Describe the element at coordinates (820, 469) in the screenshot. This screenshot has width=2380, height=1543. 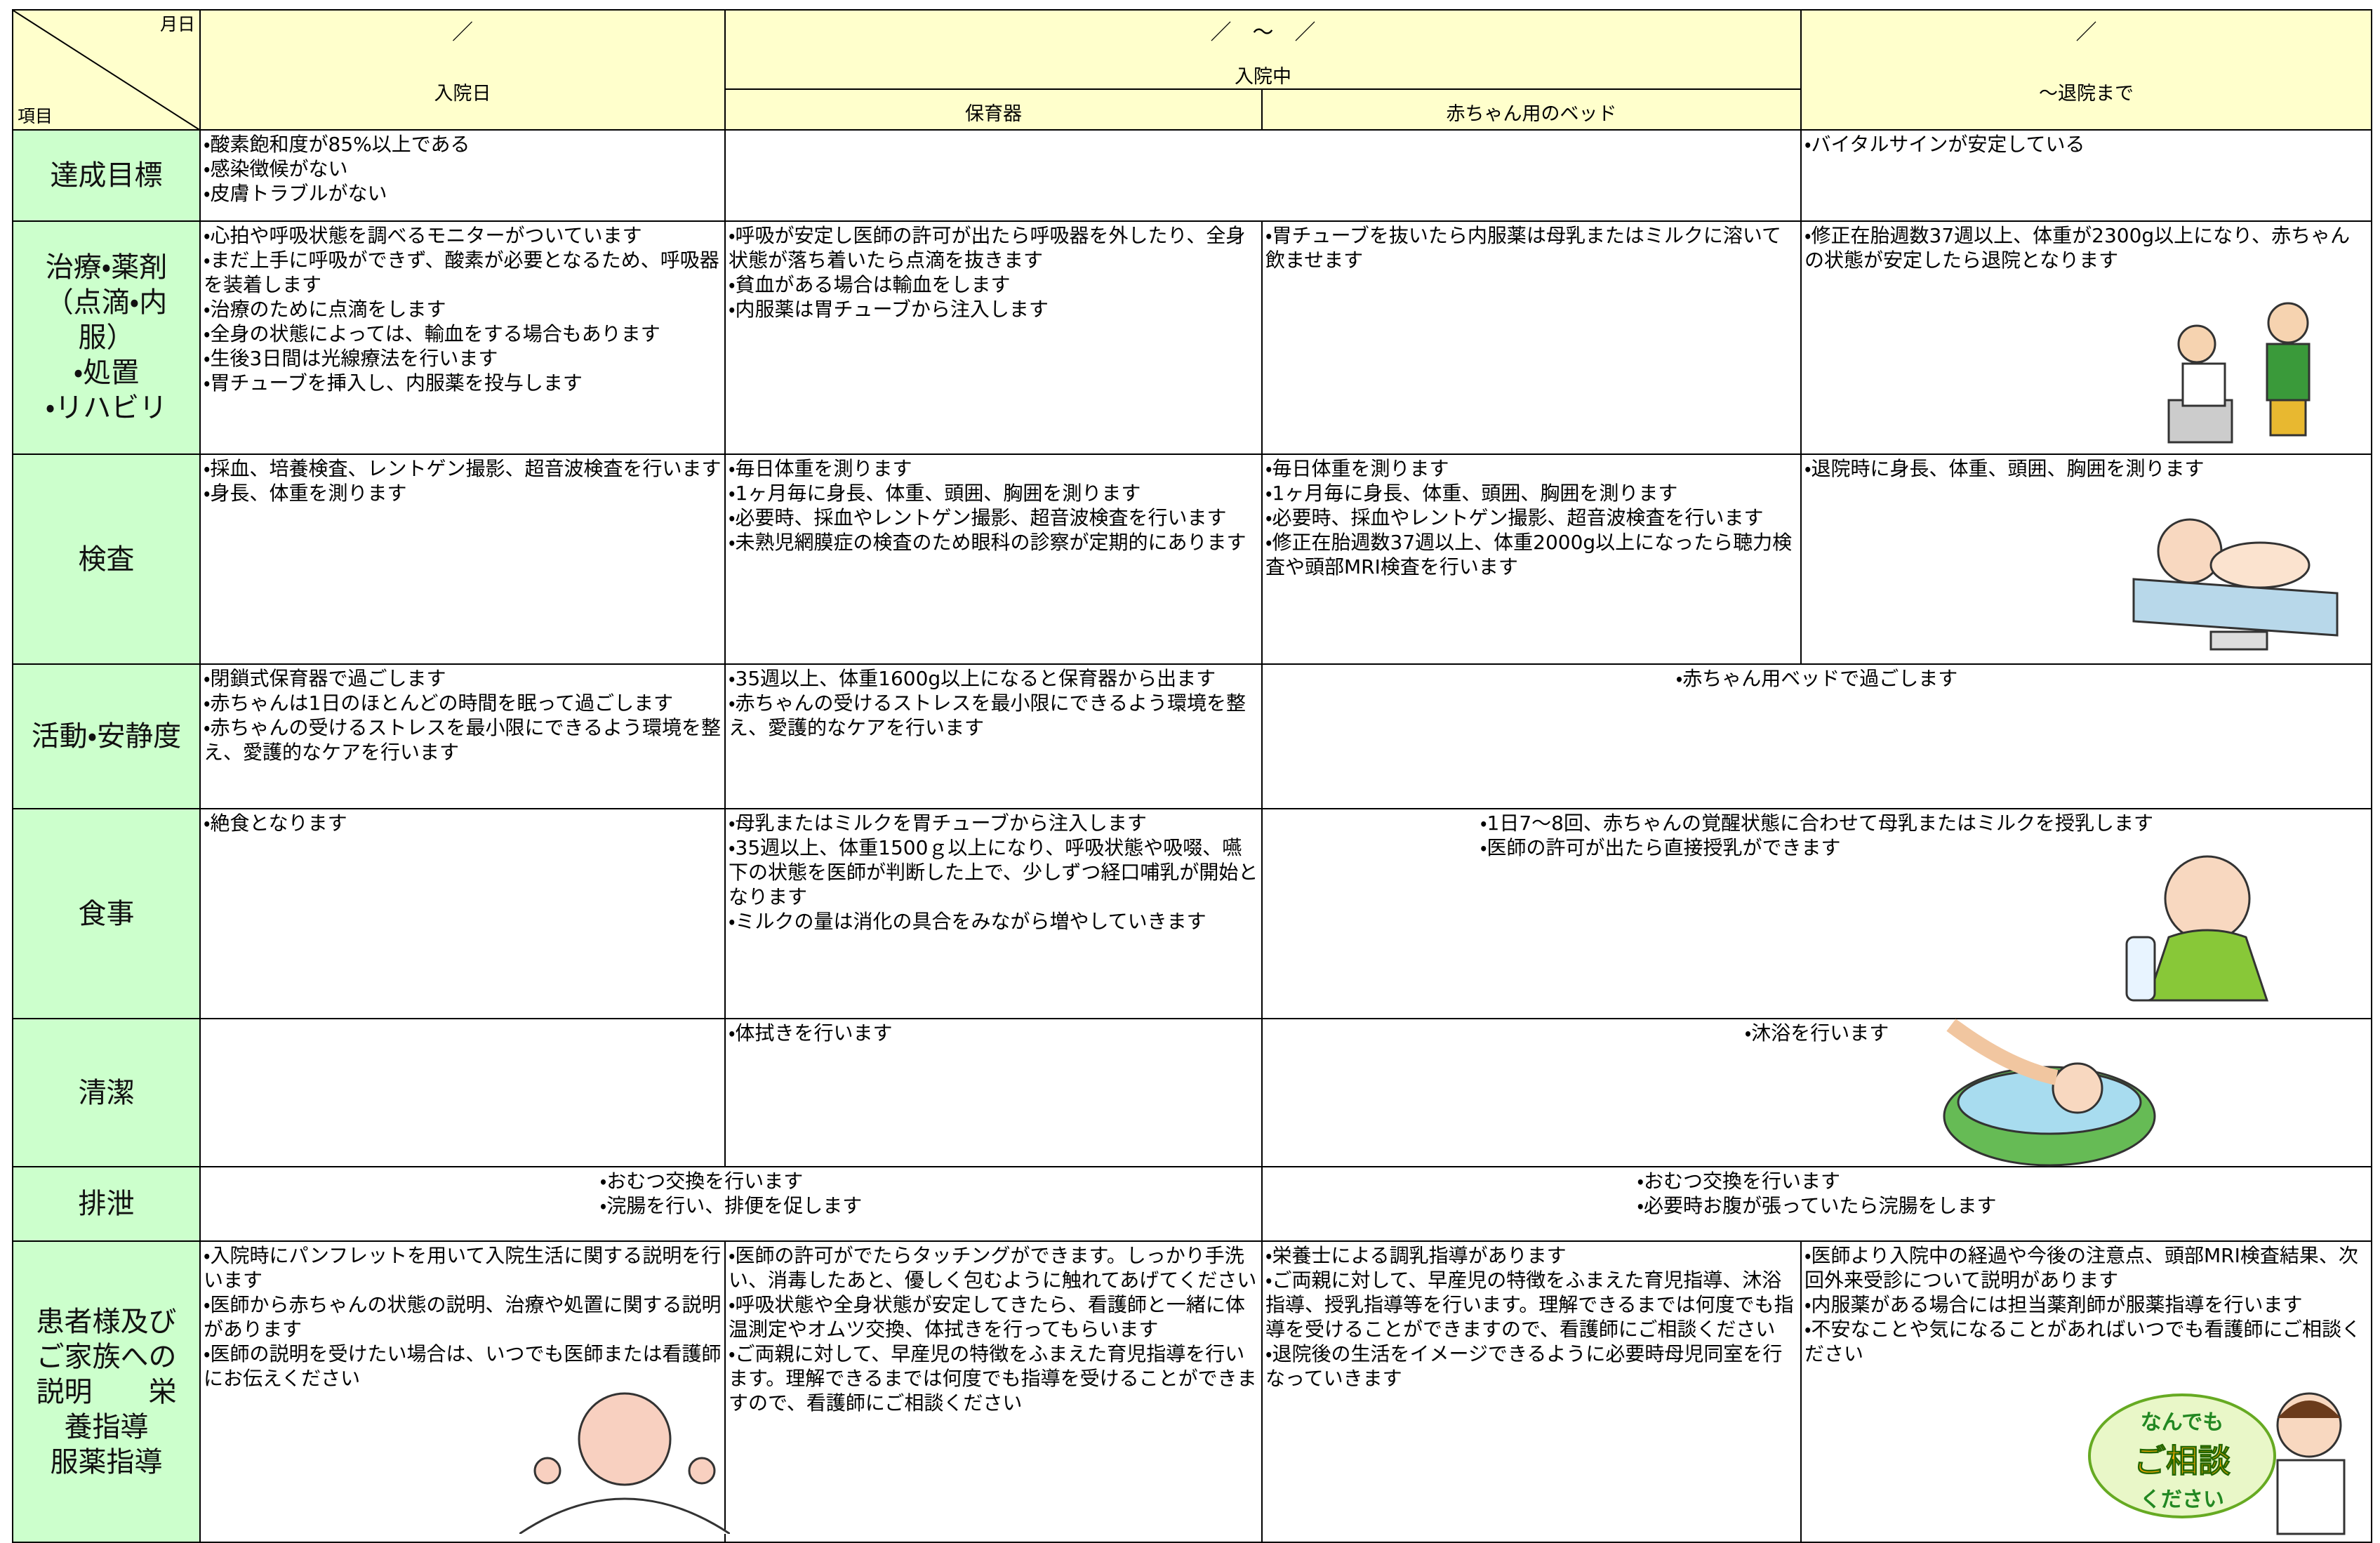
I see `cell-text: ・毎日体重を測ります` at that location.